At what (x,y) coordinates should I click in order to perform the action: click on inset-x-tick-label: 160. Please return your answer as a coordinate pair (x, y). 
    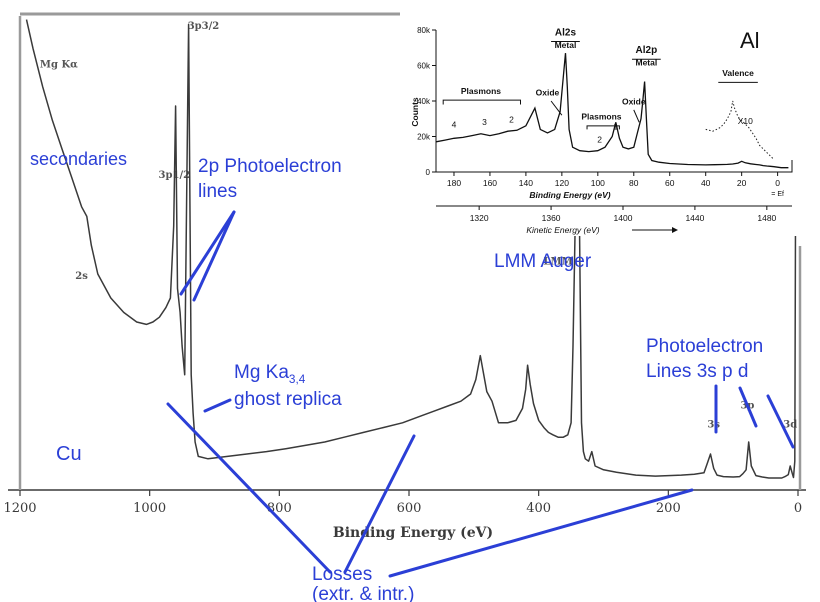
    Looking at the image, I should click on (490, 183).